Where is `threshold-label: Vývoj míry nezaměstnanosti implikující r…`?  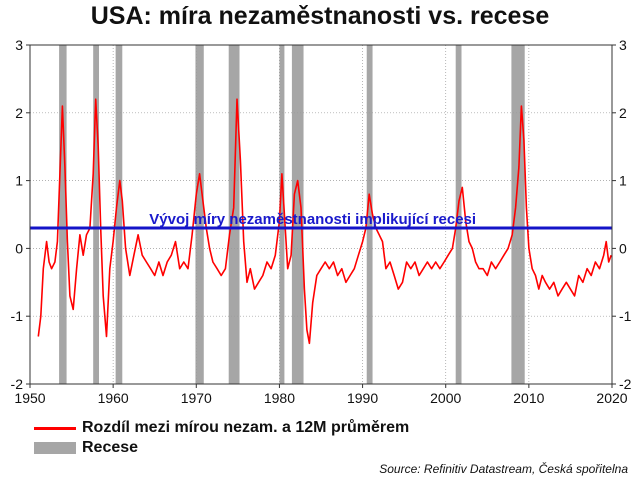
threshold-label: Vývoj míry nezaměstnanosti implikující r… is located at coordinates (312, 219).